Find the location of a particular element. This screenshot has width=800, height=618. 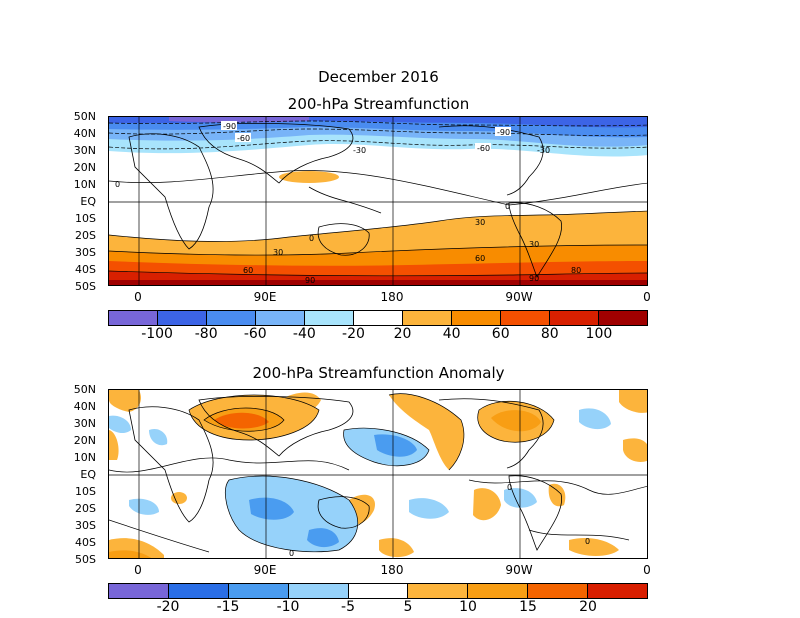

colorbar-label: 40 is located at coordinates (451, 334).